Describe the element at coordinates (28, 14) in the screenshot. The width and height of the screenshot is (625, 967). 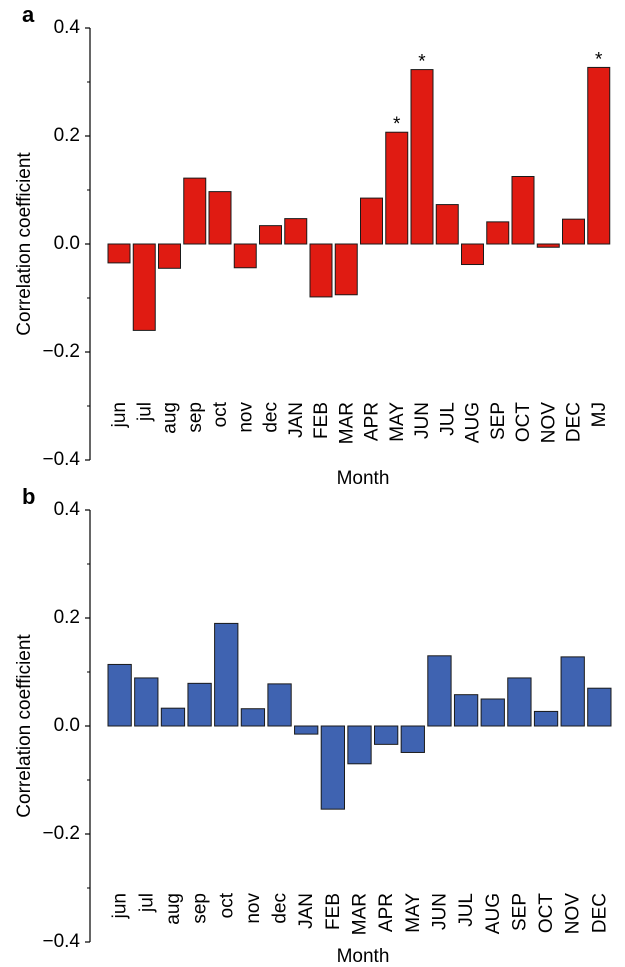
I see `panel-label: a` at that location.